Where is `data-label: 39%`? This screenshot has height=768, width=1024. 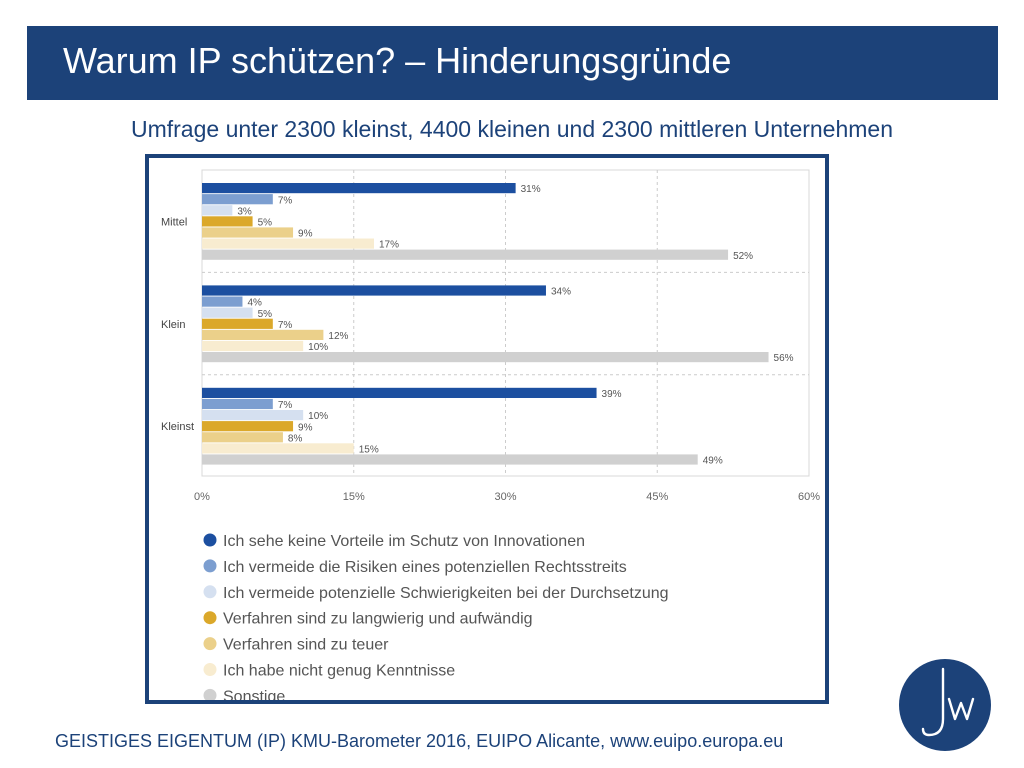 data-label: 39% is located at coordinates (612, 394).